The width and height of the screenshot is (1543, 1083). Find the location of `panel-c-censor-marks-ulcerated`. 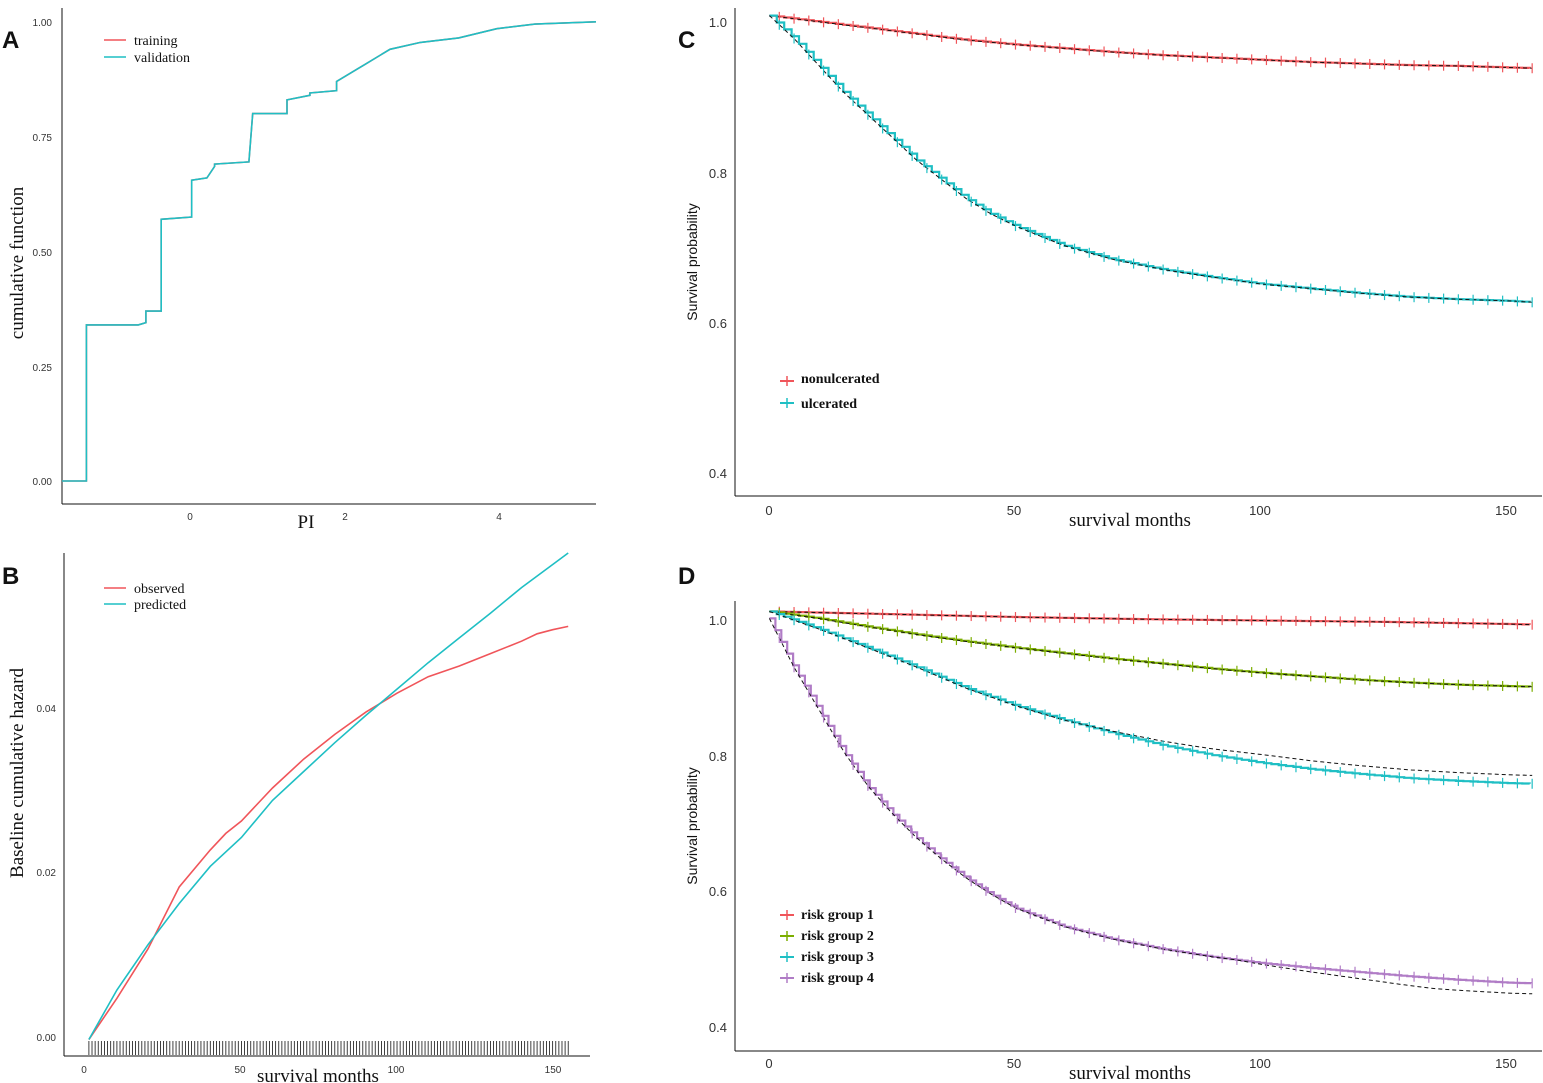

panel-c-censor-marks-ulcerated is located at coordinates (1155, 163).